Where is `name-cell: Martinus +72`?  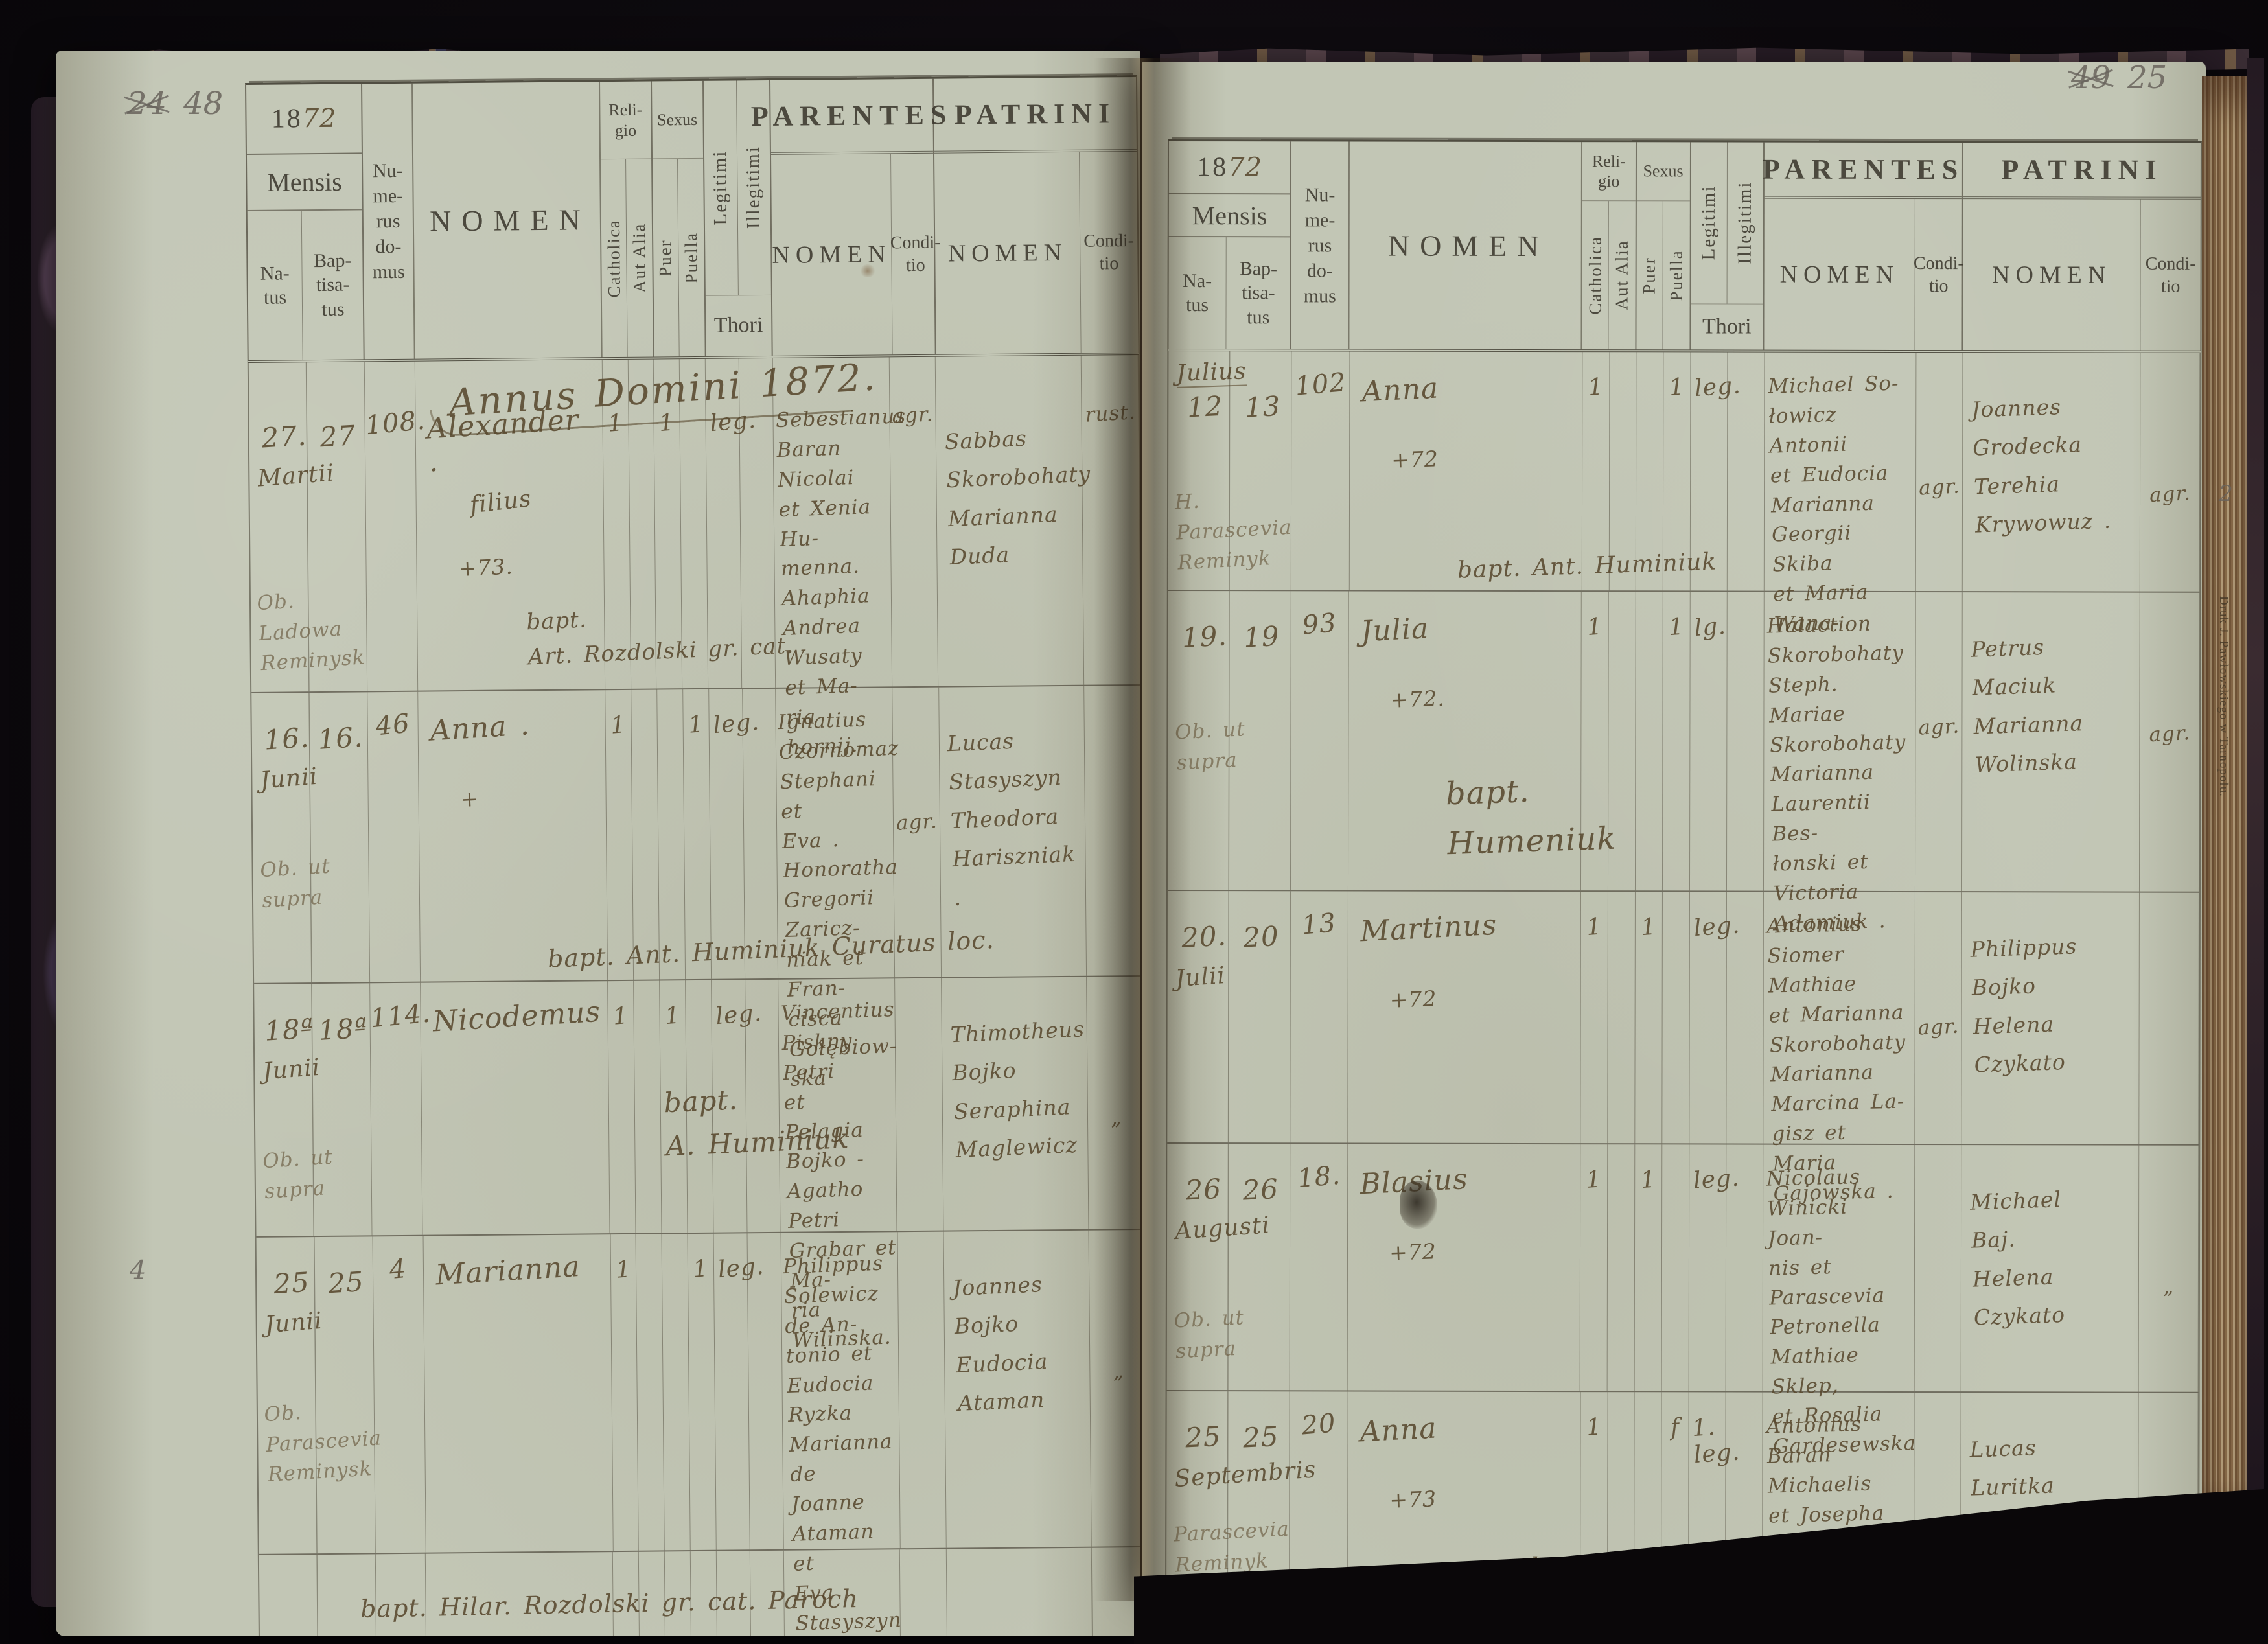
name-cell: Martinus +72 is located at coordinates (1465, 1017).